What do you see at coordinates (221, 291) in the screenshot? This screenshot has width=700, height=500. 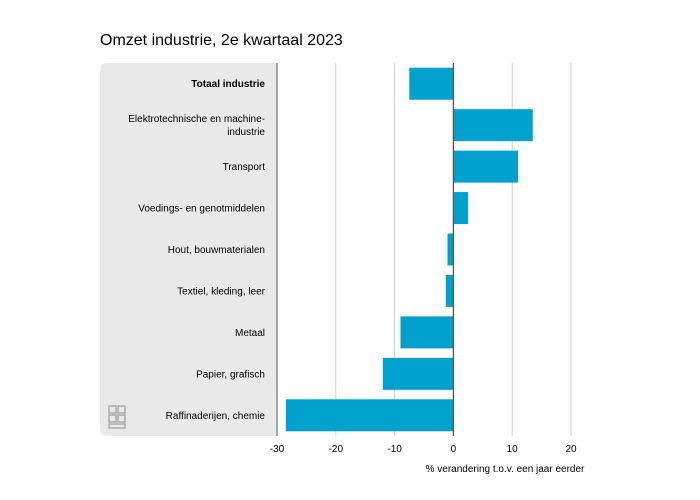 I see `category-label: Textiel, kleding, leer` at bounding box center [221, 291].